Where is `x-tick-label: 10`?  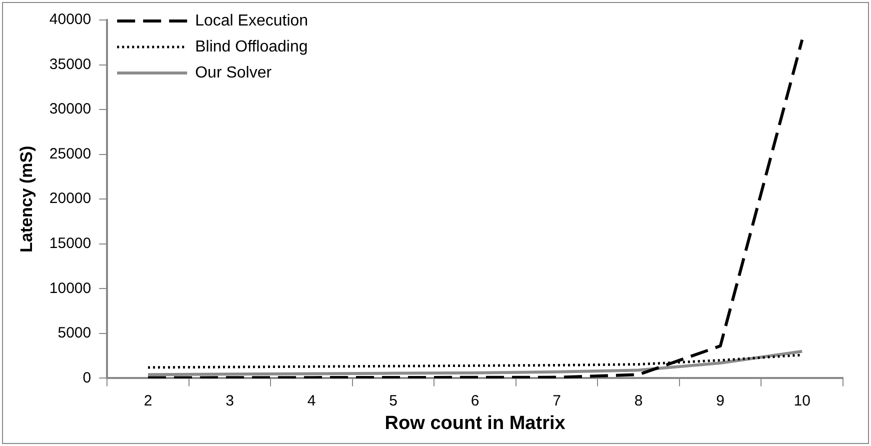 x-tick-label: 10 is located at coordinates (802, 401).